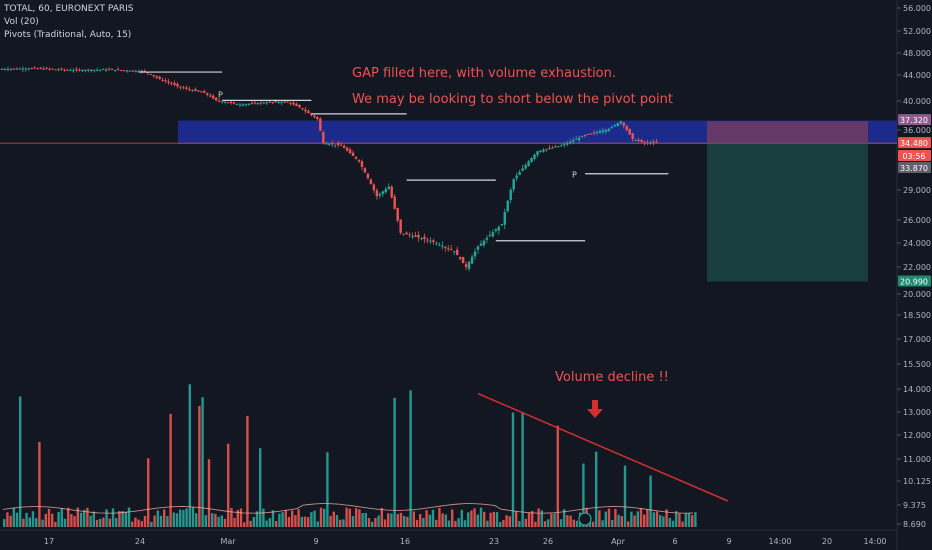 The width and height of the screenshot is (932, 550). I want to click on volume-indicator-label: Vol (20), so click(21, 22).